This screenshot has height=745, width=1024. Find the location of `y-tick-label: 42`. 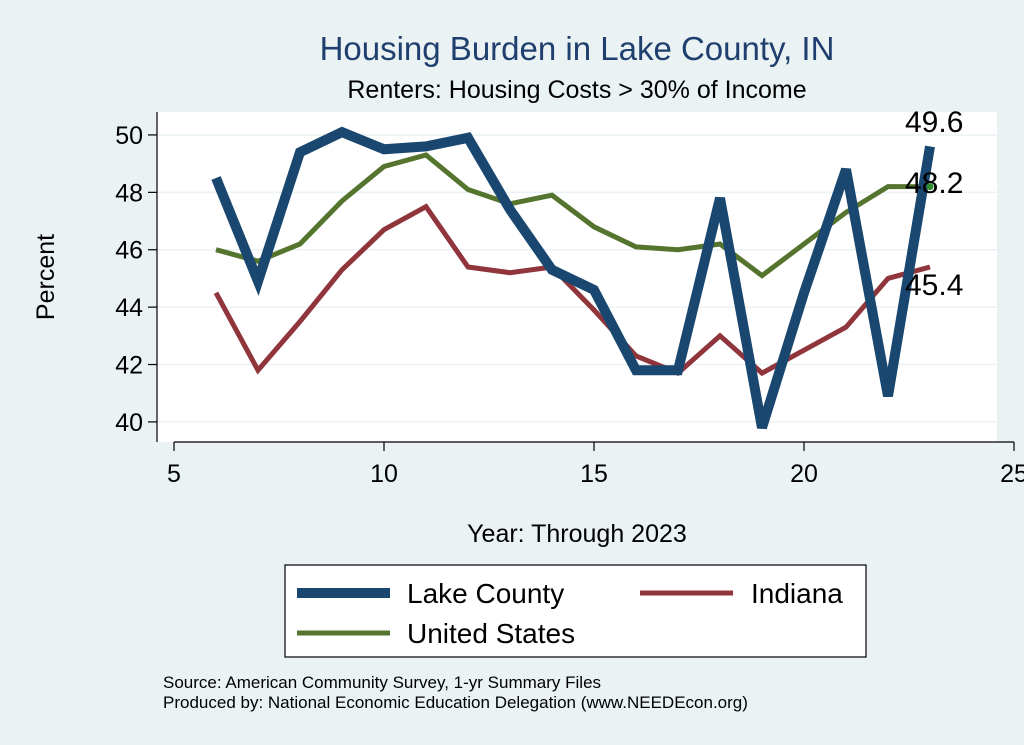

y-tick-label: 42 is located at coordinates (129, 366).